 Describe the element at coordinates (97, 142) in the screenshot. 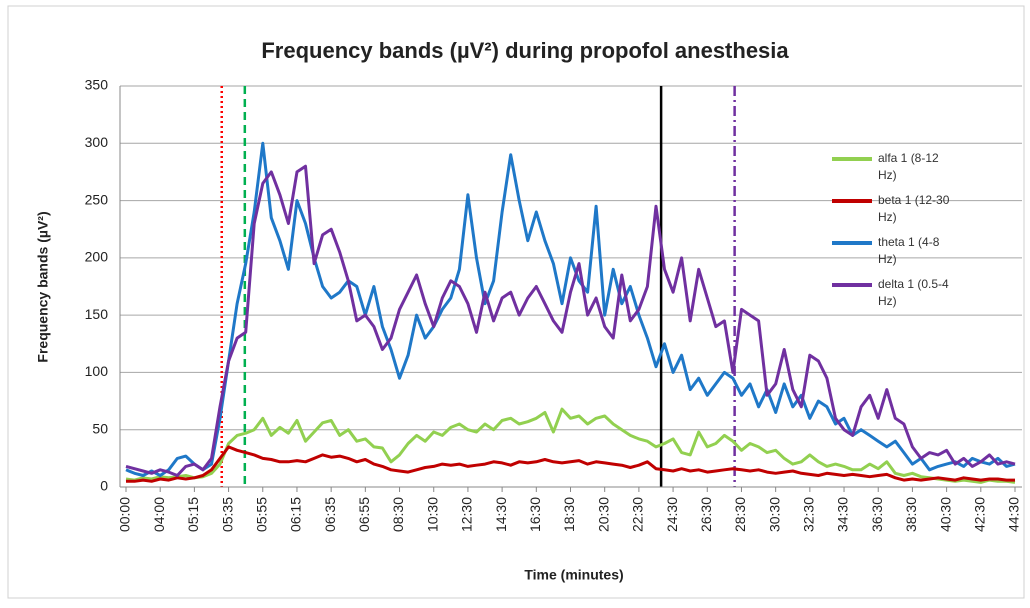

I see `y-tick-label: 300` at that location.